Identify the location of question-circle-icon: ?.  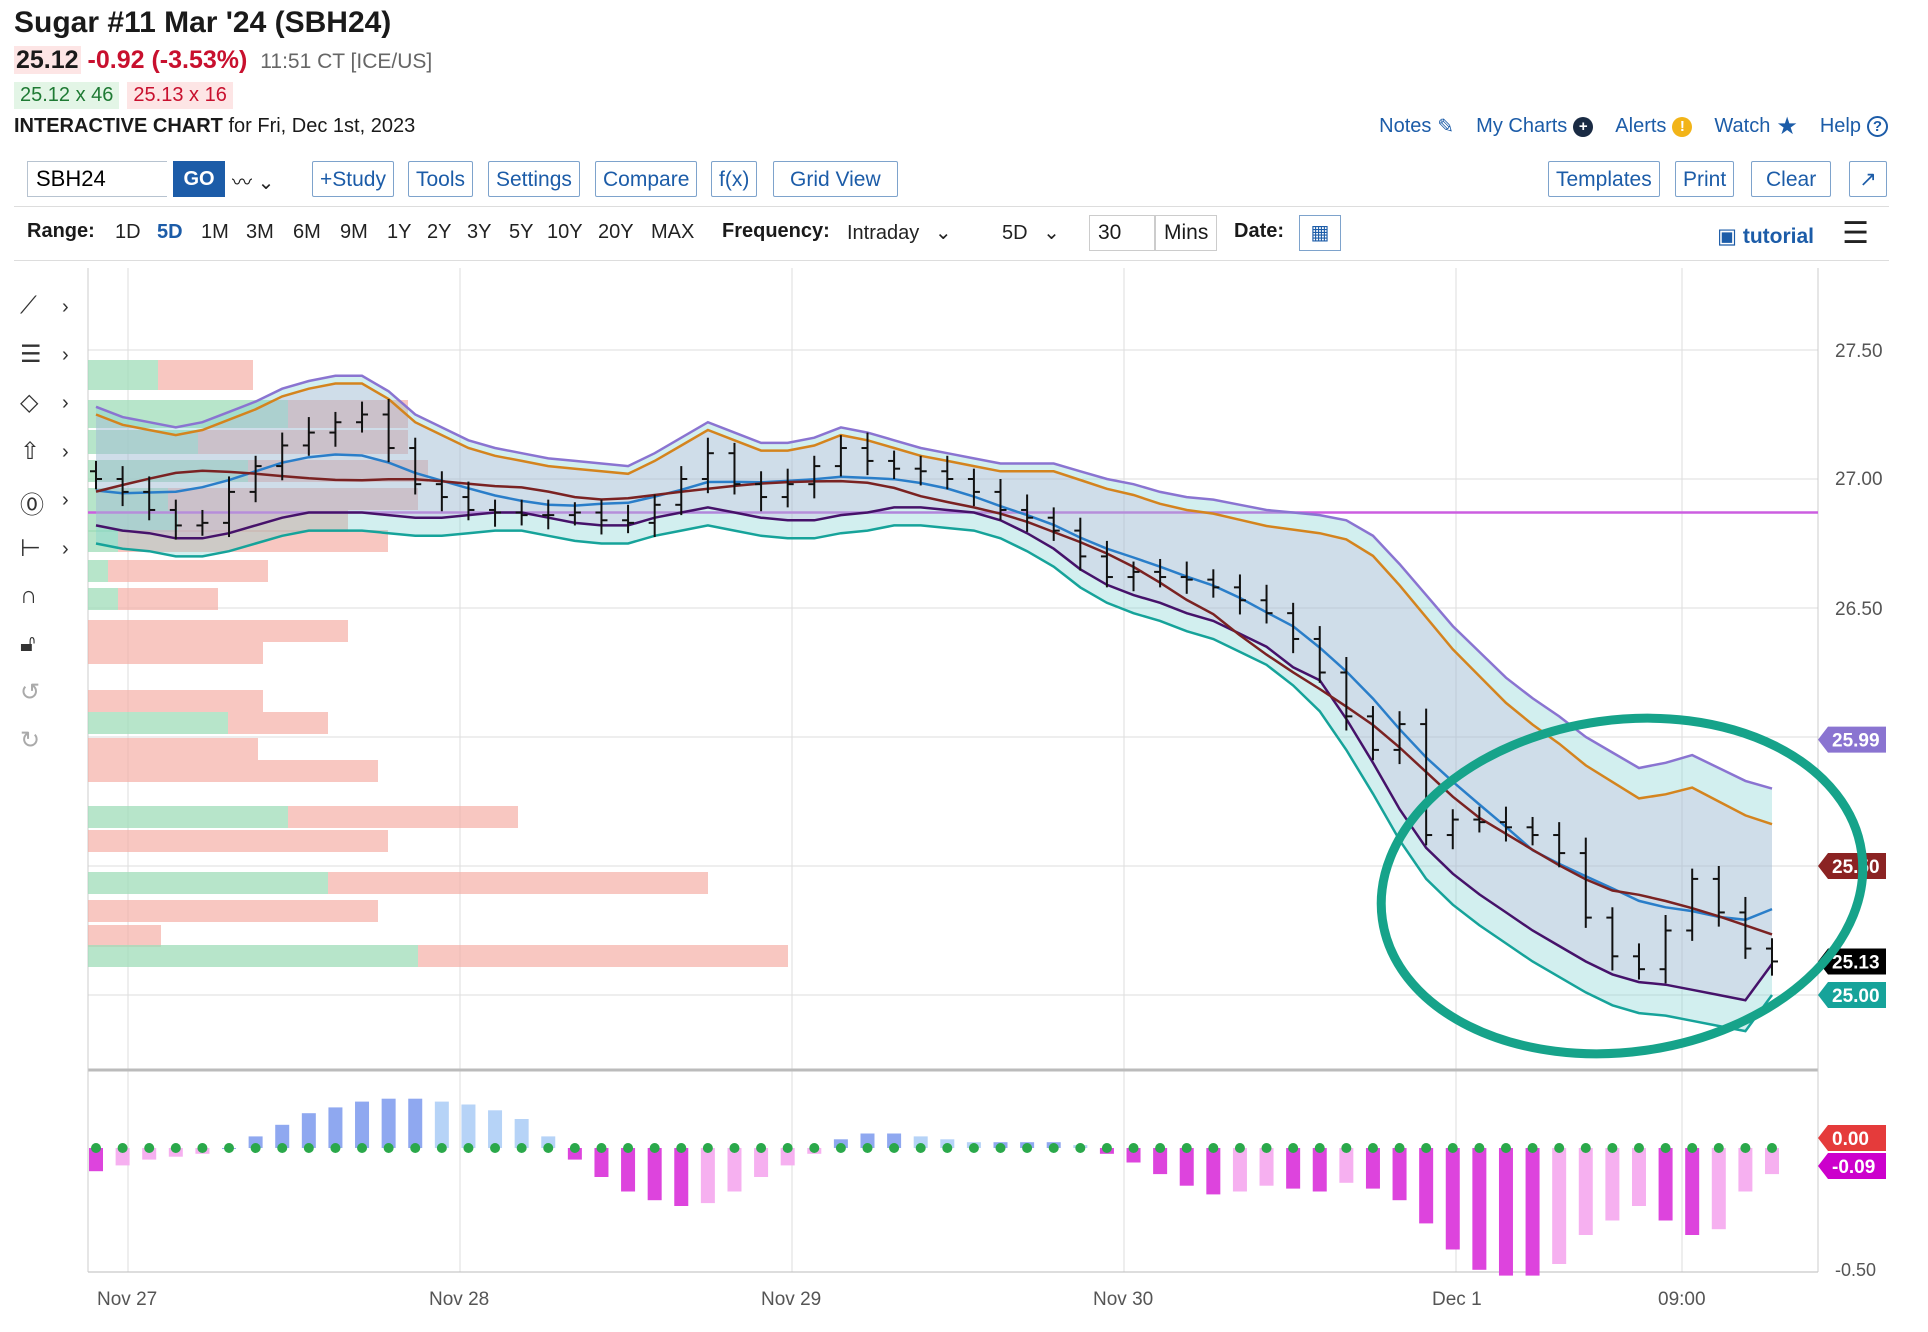
(1877, 126).